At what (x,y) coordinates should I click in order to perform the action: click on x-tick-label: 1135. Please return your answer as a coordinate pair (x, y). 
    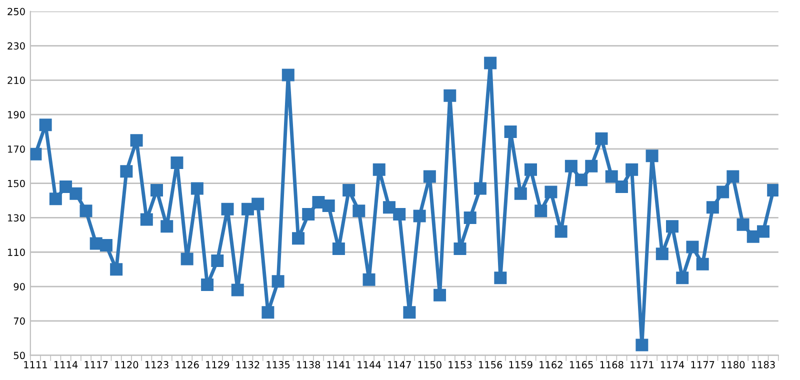
    Looking at the image, I should click on (278, 364).